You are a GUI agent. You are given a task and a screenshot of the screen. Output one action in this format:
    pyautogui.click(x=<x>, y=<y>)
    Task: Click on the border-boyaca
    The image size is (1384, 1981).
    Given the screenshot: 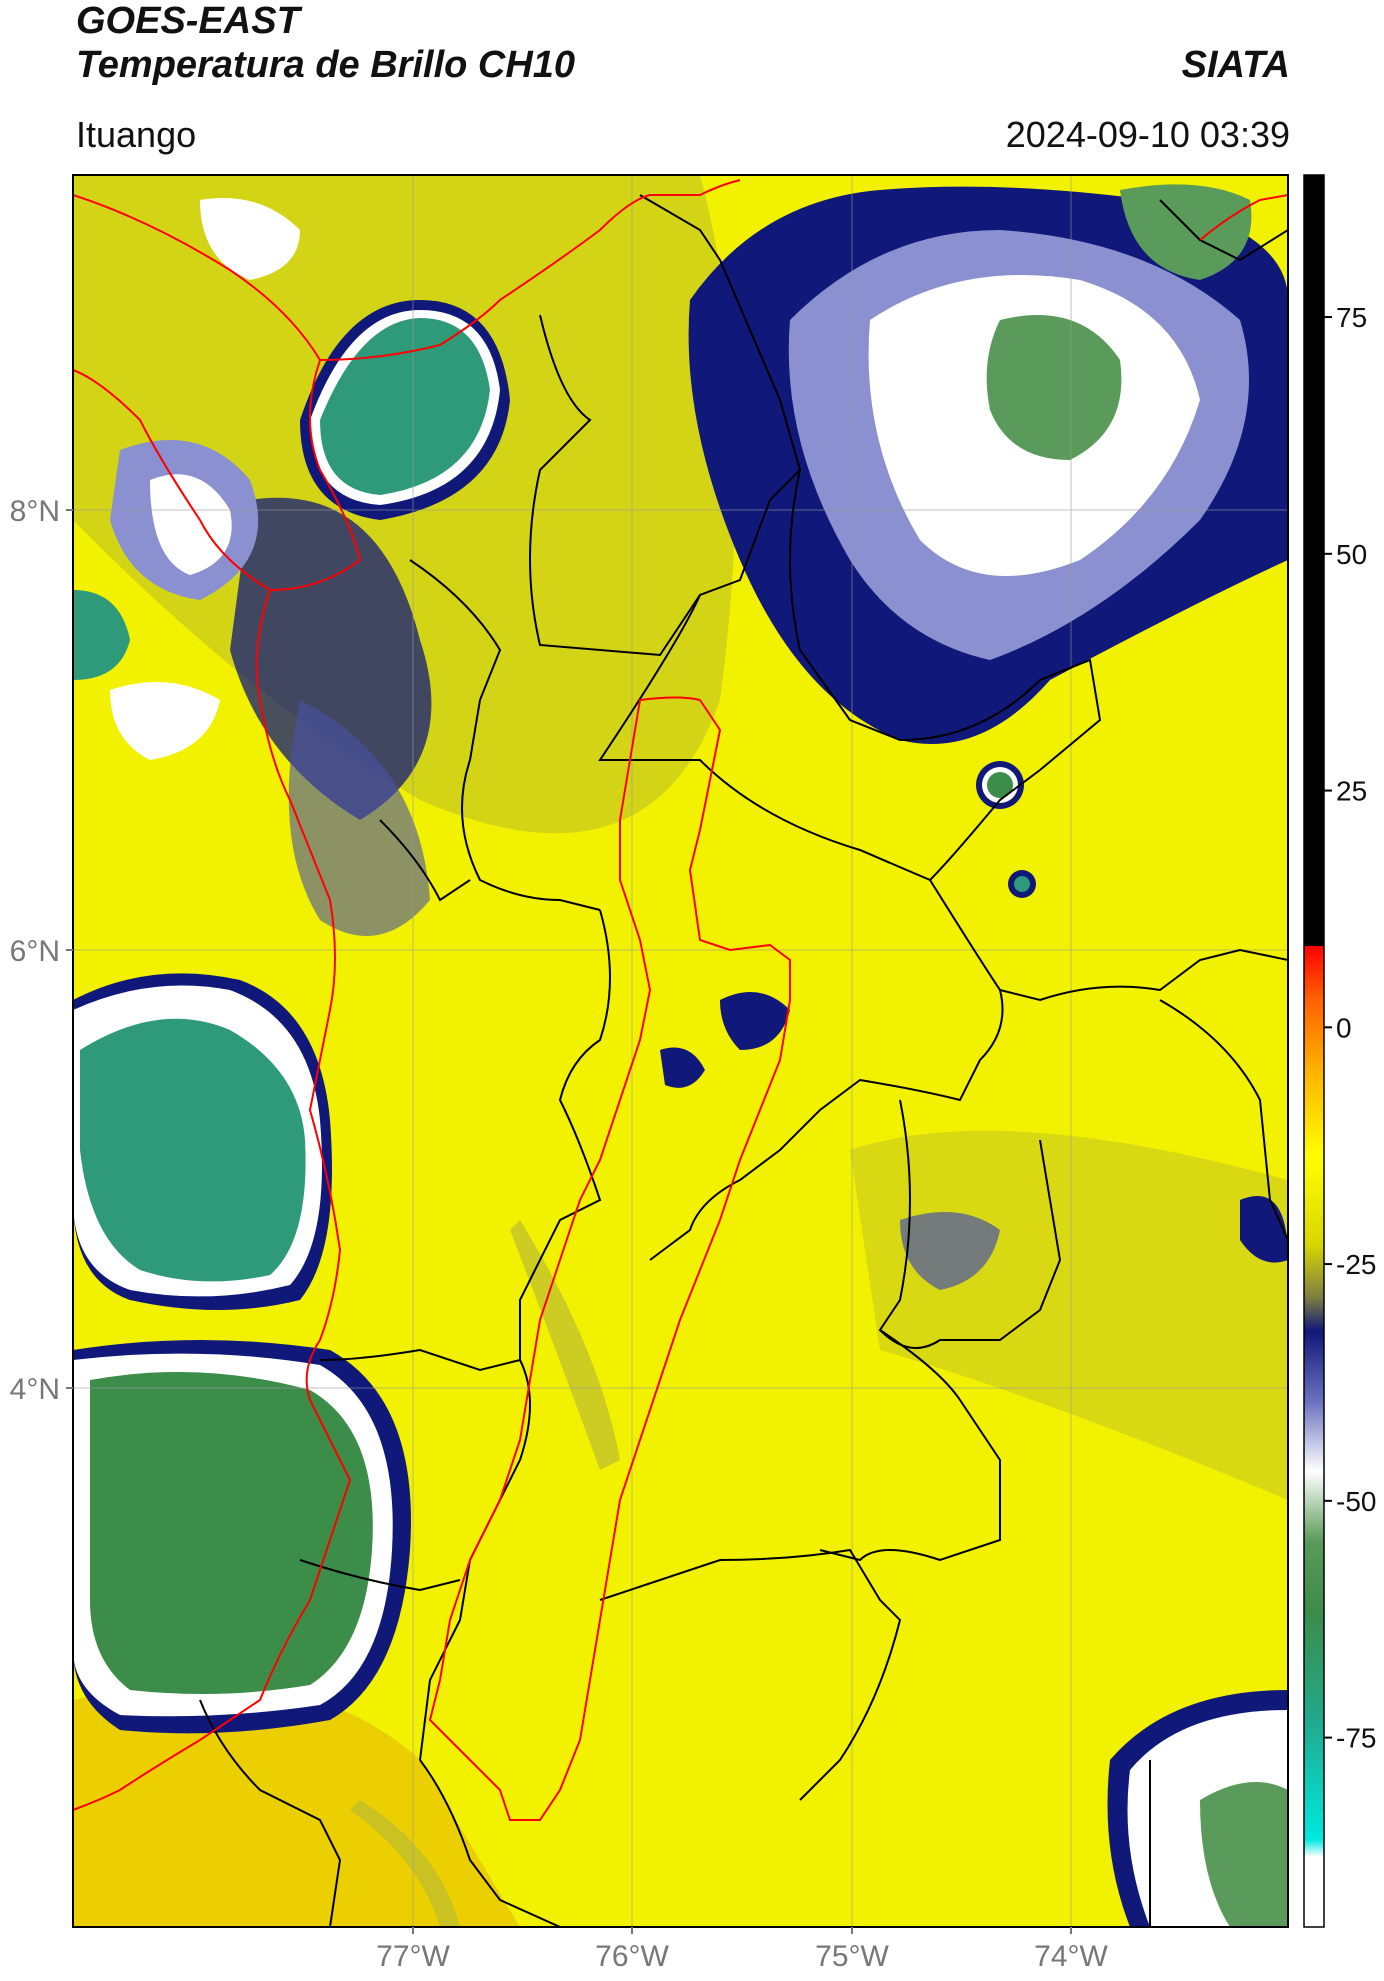 What is the action you would take?
    pyautogui.click(x=826, y=1125)
    